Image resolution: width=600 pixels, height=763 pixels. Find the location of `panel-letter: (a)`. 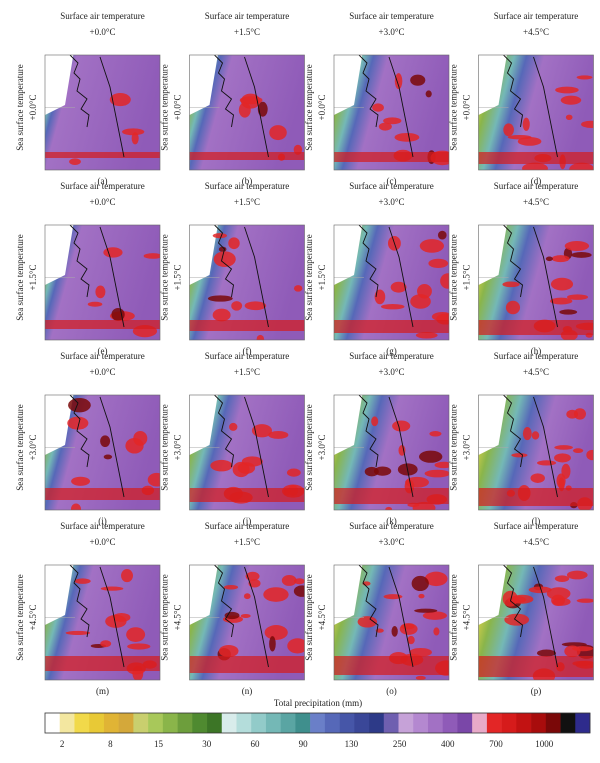

panel-letter: (a) is located at coordinates (103, 181).